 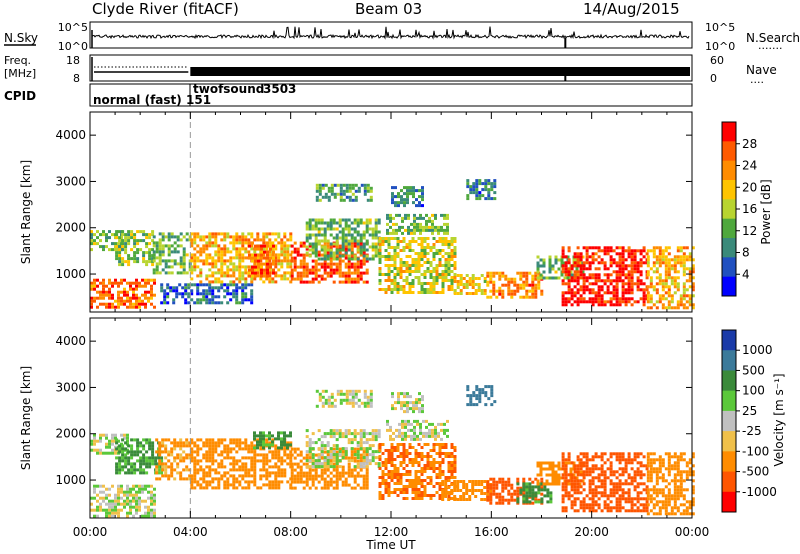 I want to click on freq-tick-8: 8, so click(x=76, y=78).